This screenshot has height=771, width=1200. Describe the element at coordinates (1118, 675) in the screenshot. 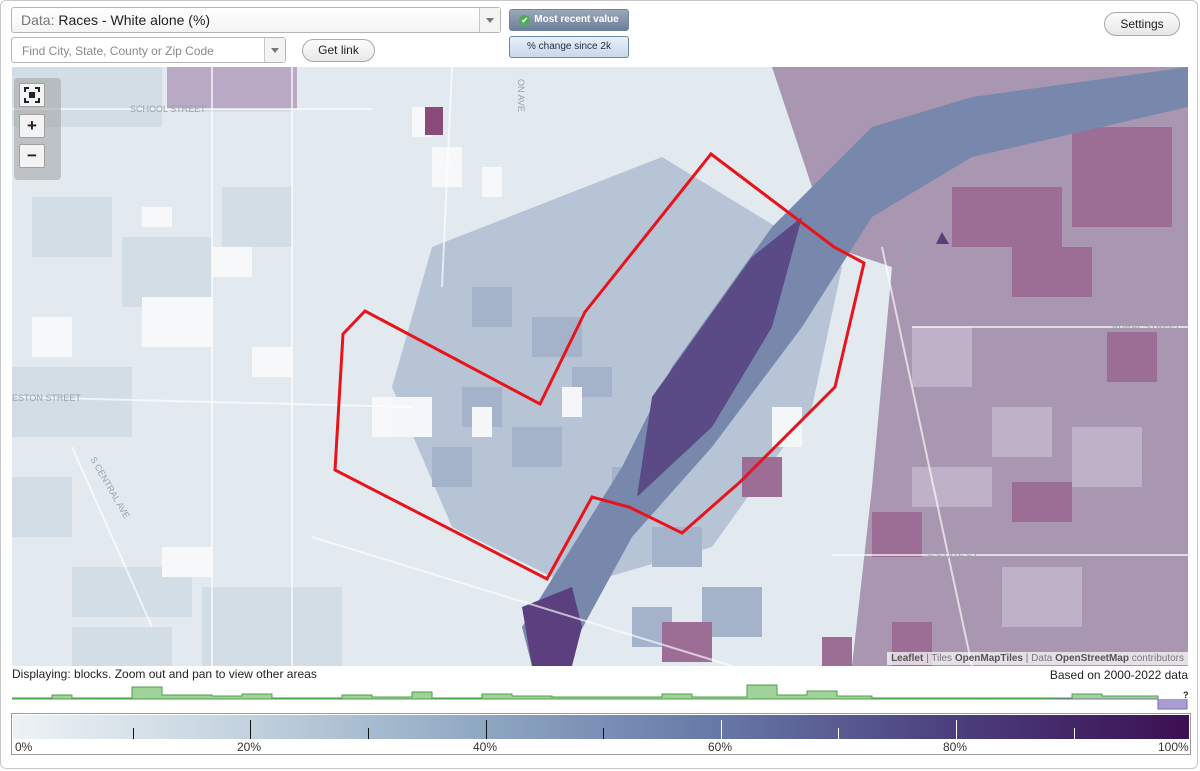

I see `data-range-note: Based on 2000-2022 data` at that location.